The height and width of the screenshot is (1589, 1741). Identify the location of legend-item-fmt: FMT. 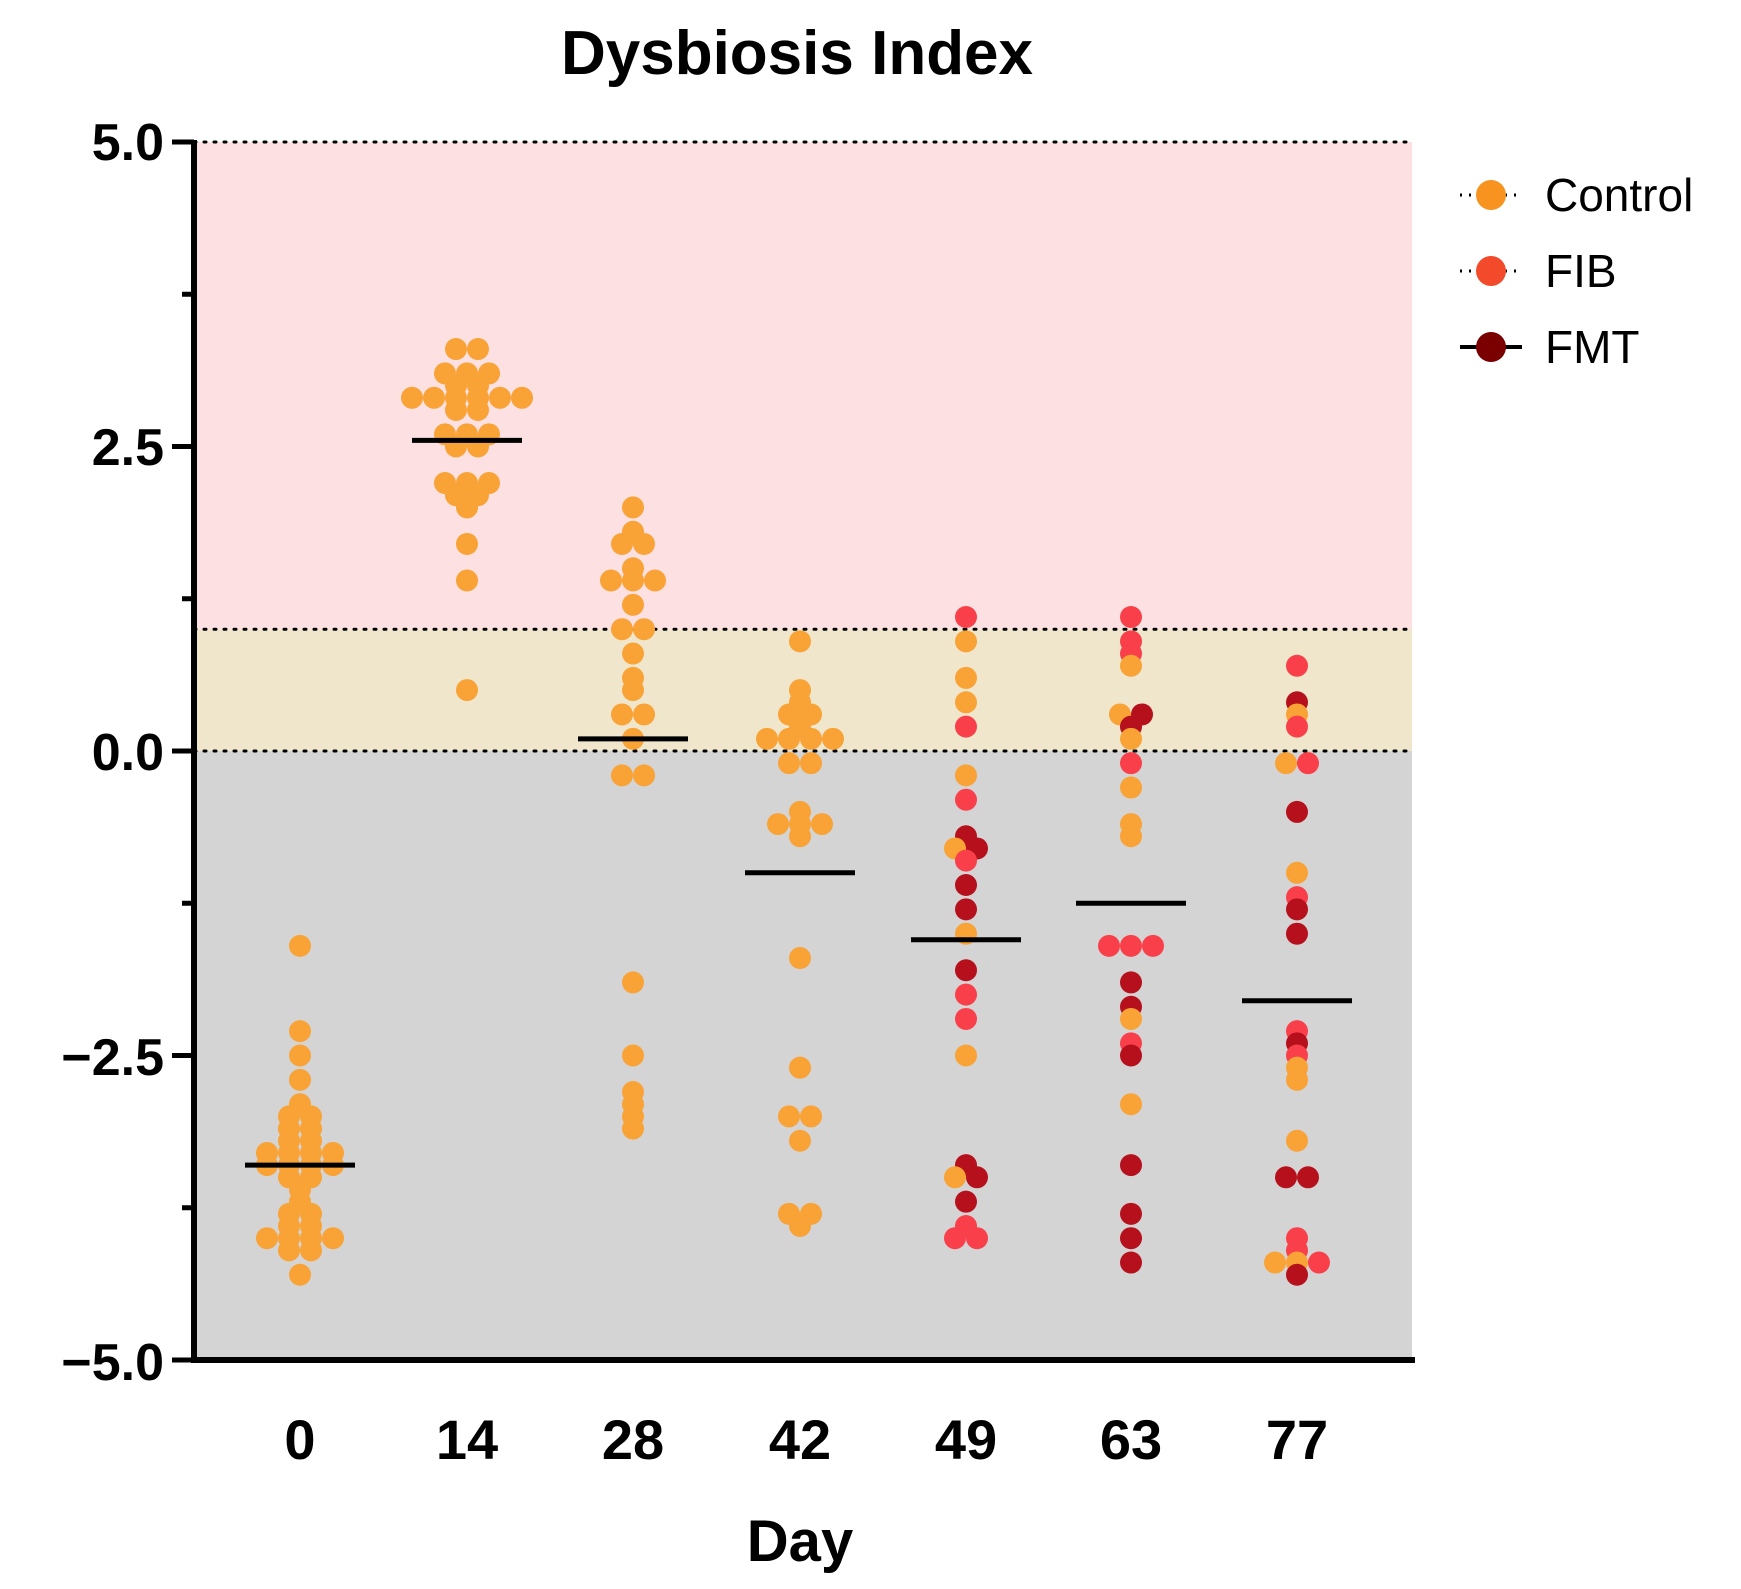
(1550, 347).